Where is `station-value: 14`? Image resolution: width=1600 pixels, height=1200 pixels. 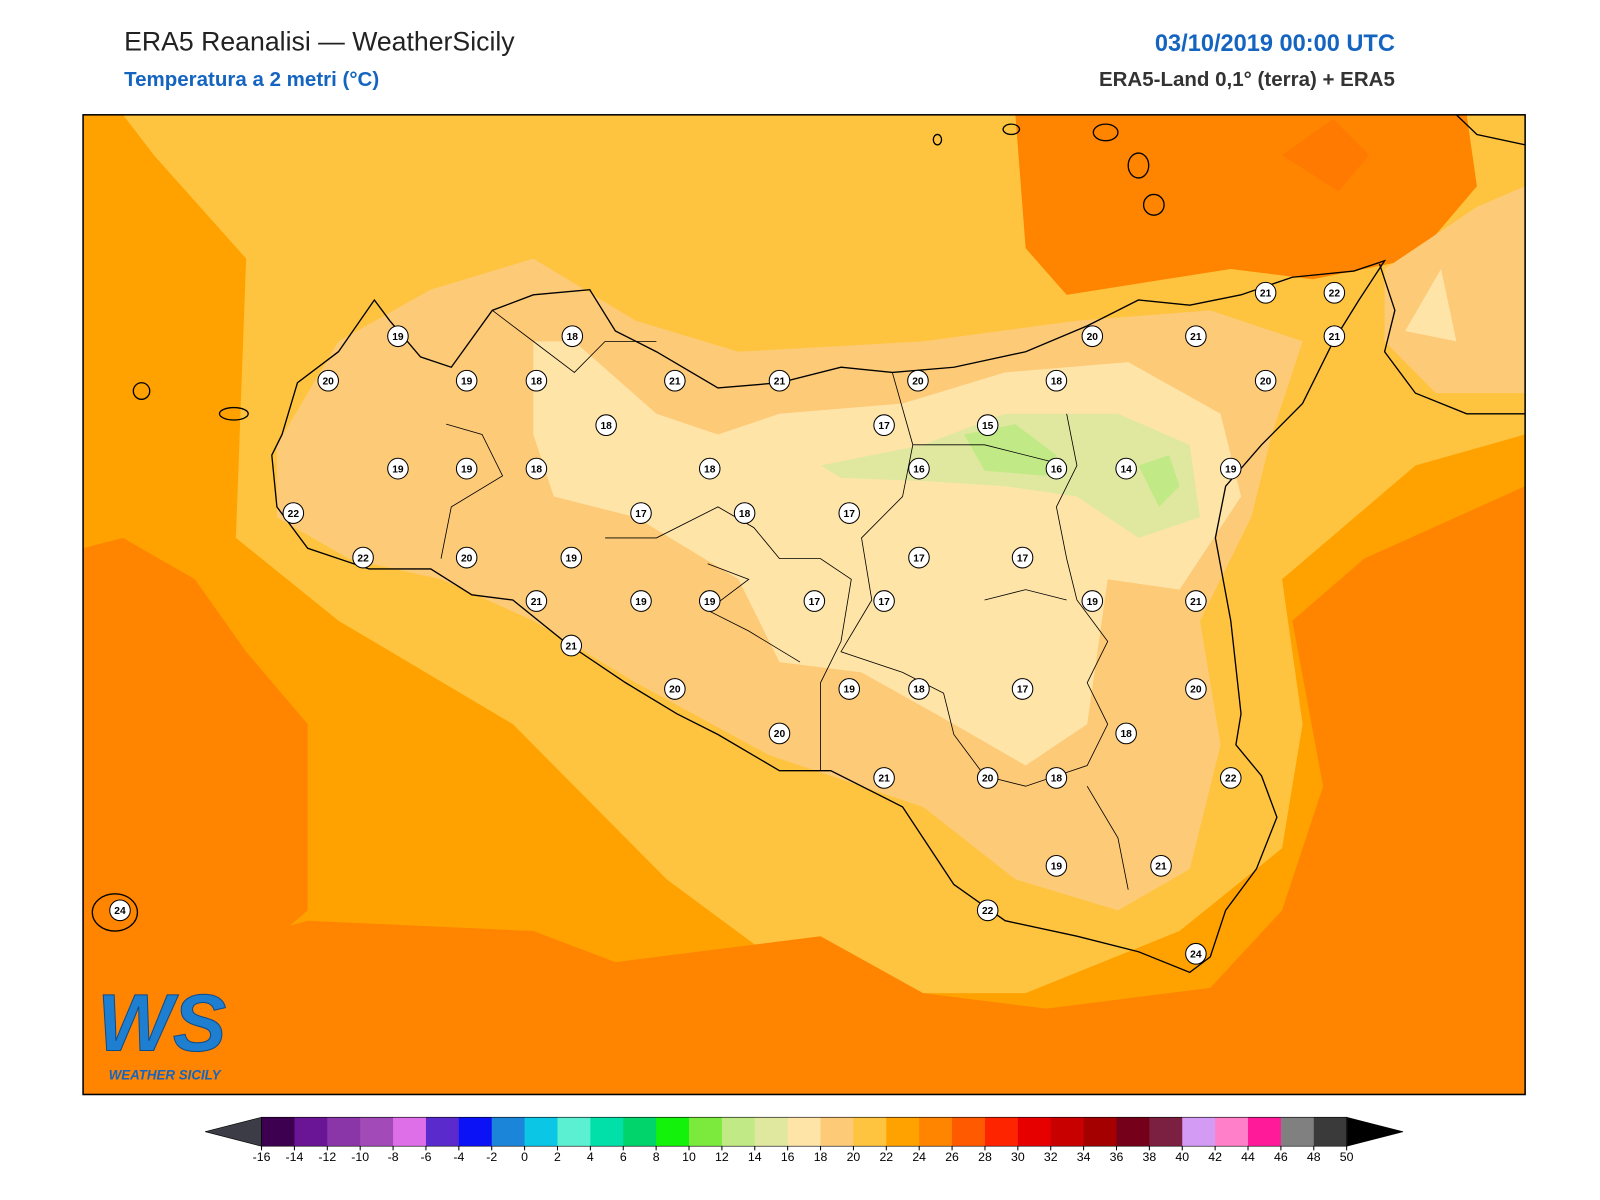 station-value: 14 is located at coordinates (1126, 469).